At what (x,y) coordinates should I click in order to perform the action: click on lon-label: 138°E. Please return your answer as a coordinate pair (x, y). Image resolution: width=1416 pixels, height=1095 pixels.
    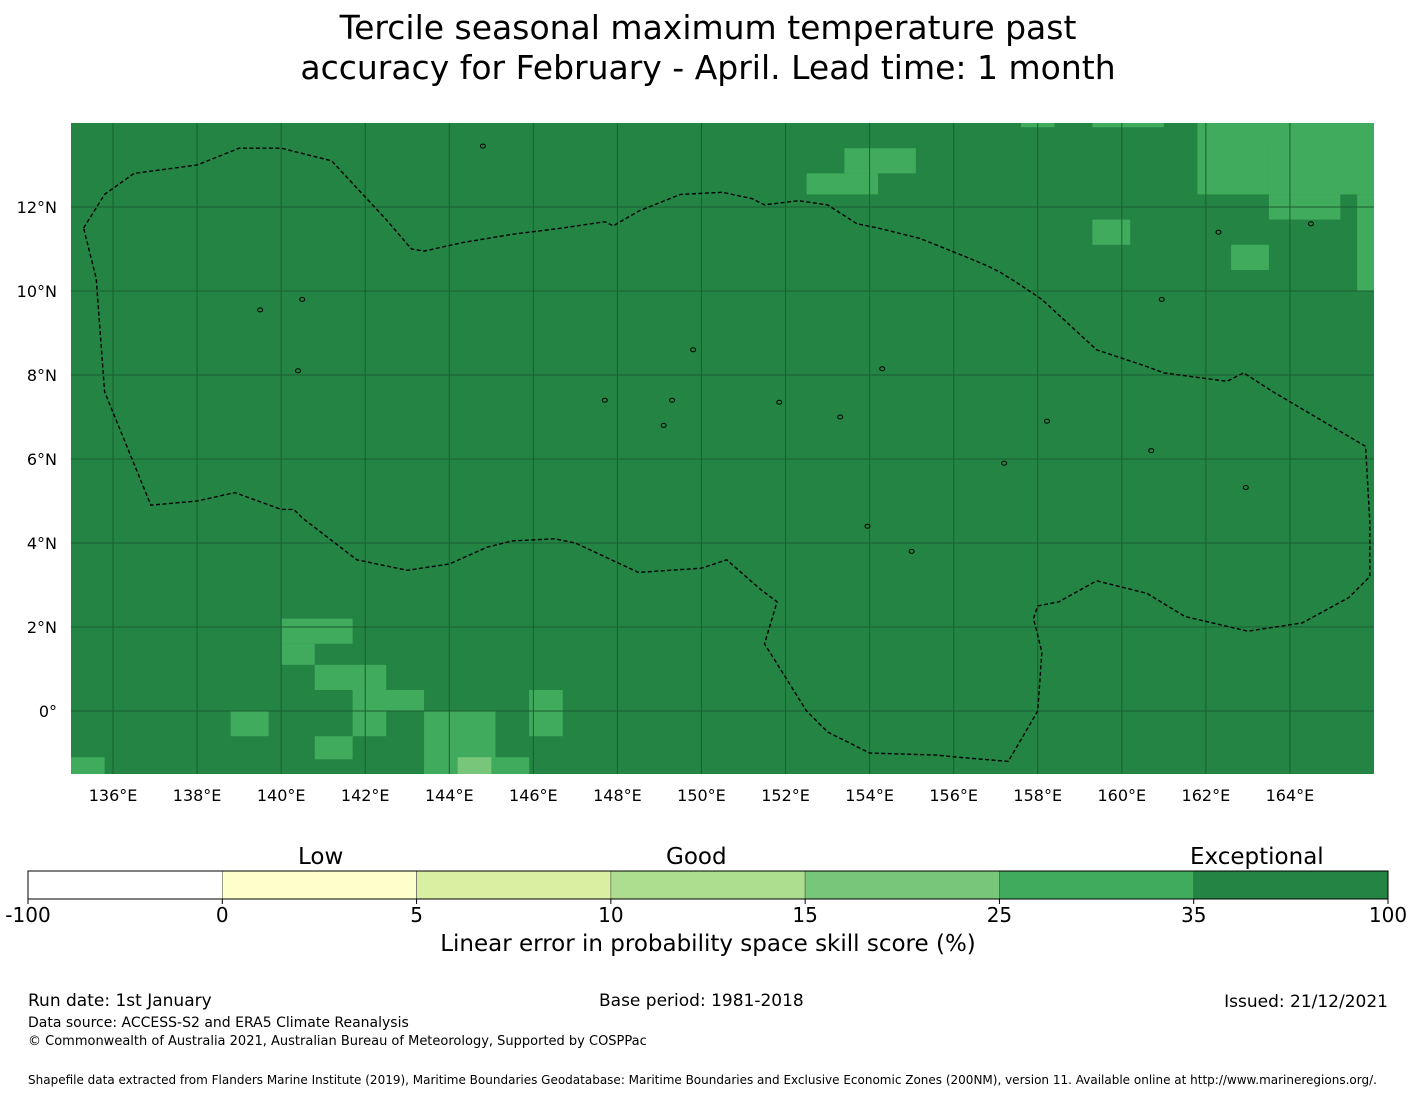
    Looking at the image, I should click on (197, 795).